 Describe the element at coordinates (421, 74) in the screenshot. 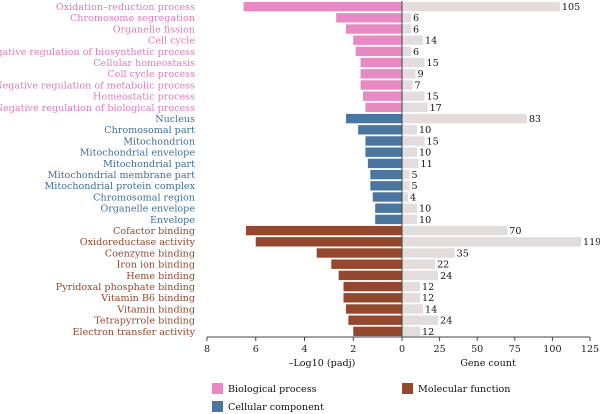

I see `count-label: 9` at that location.